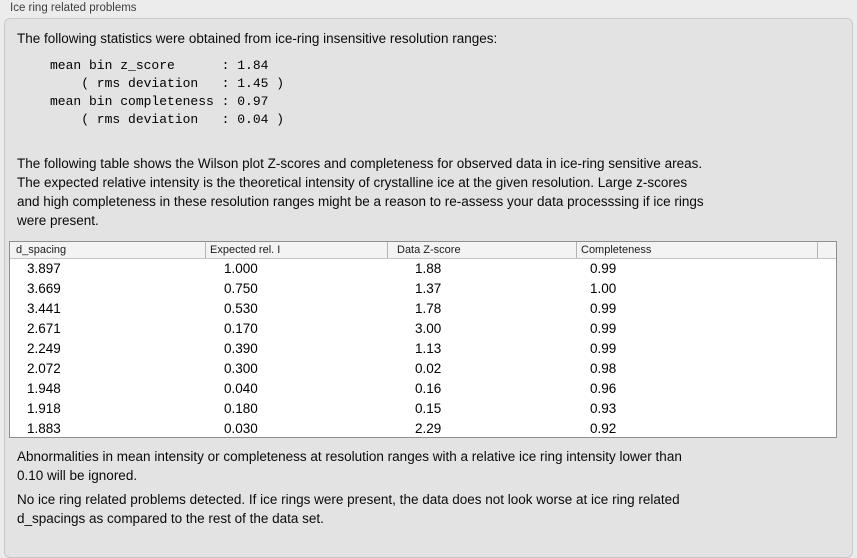 Image resolution: width=857 pixels, height=558 pixels. Describe the element at coordinates (41, 250) in the screenshot. I see `column-header-d-spacing: d_spacing` at that location.